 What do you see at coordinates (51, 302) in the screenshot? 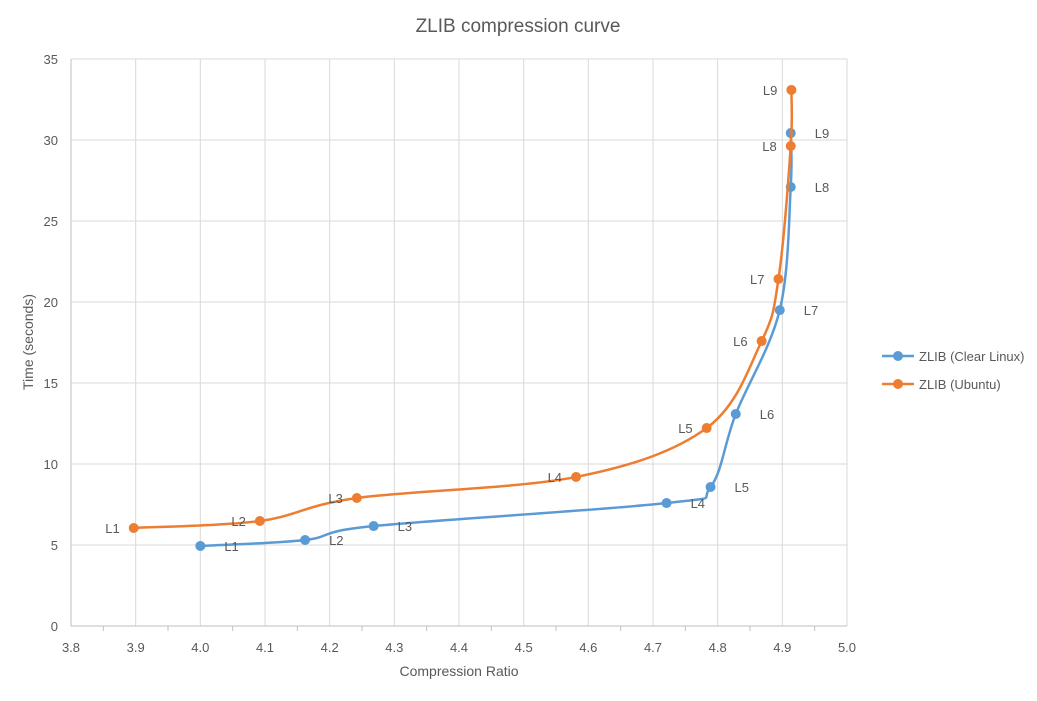
I see `y-tick-label: 20` at bounding box center [51, 302].